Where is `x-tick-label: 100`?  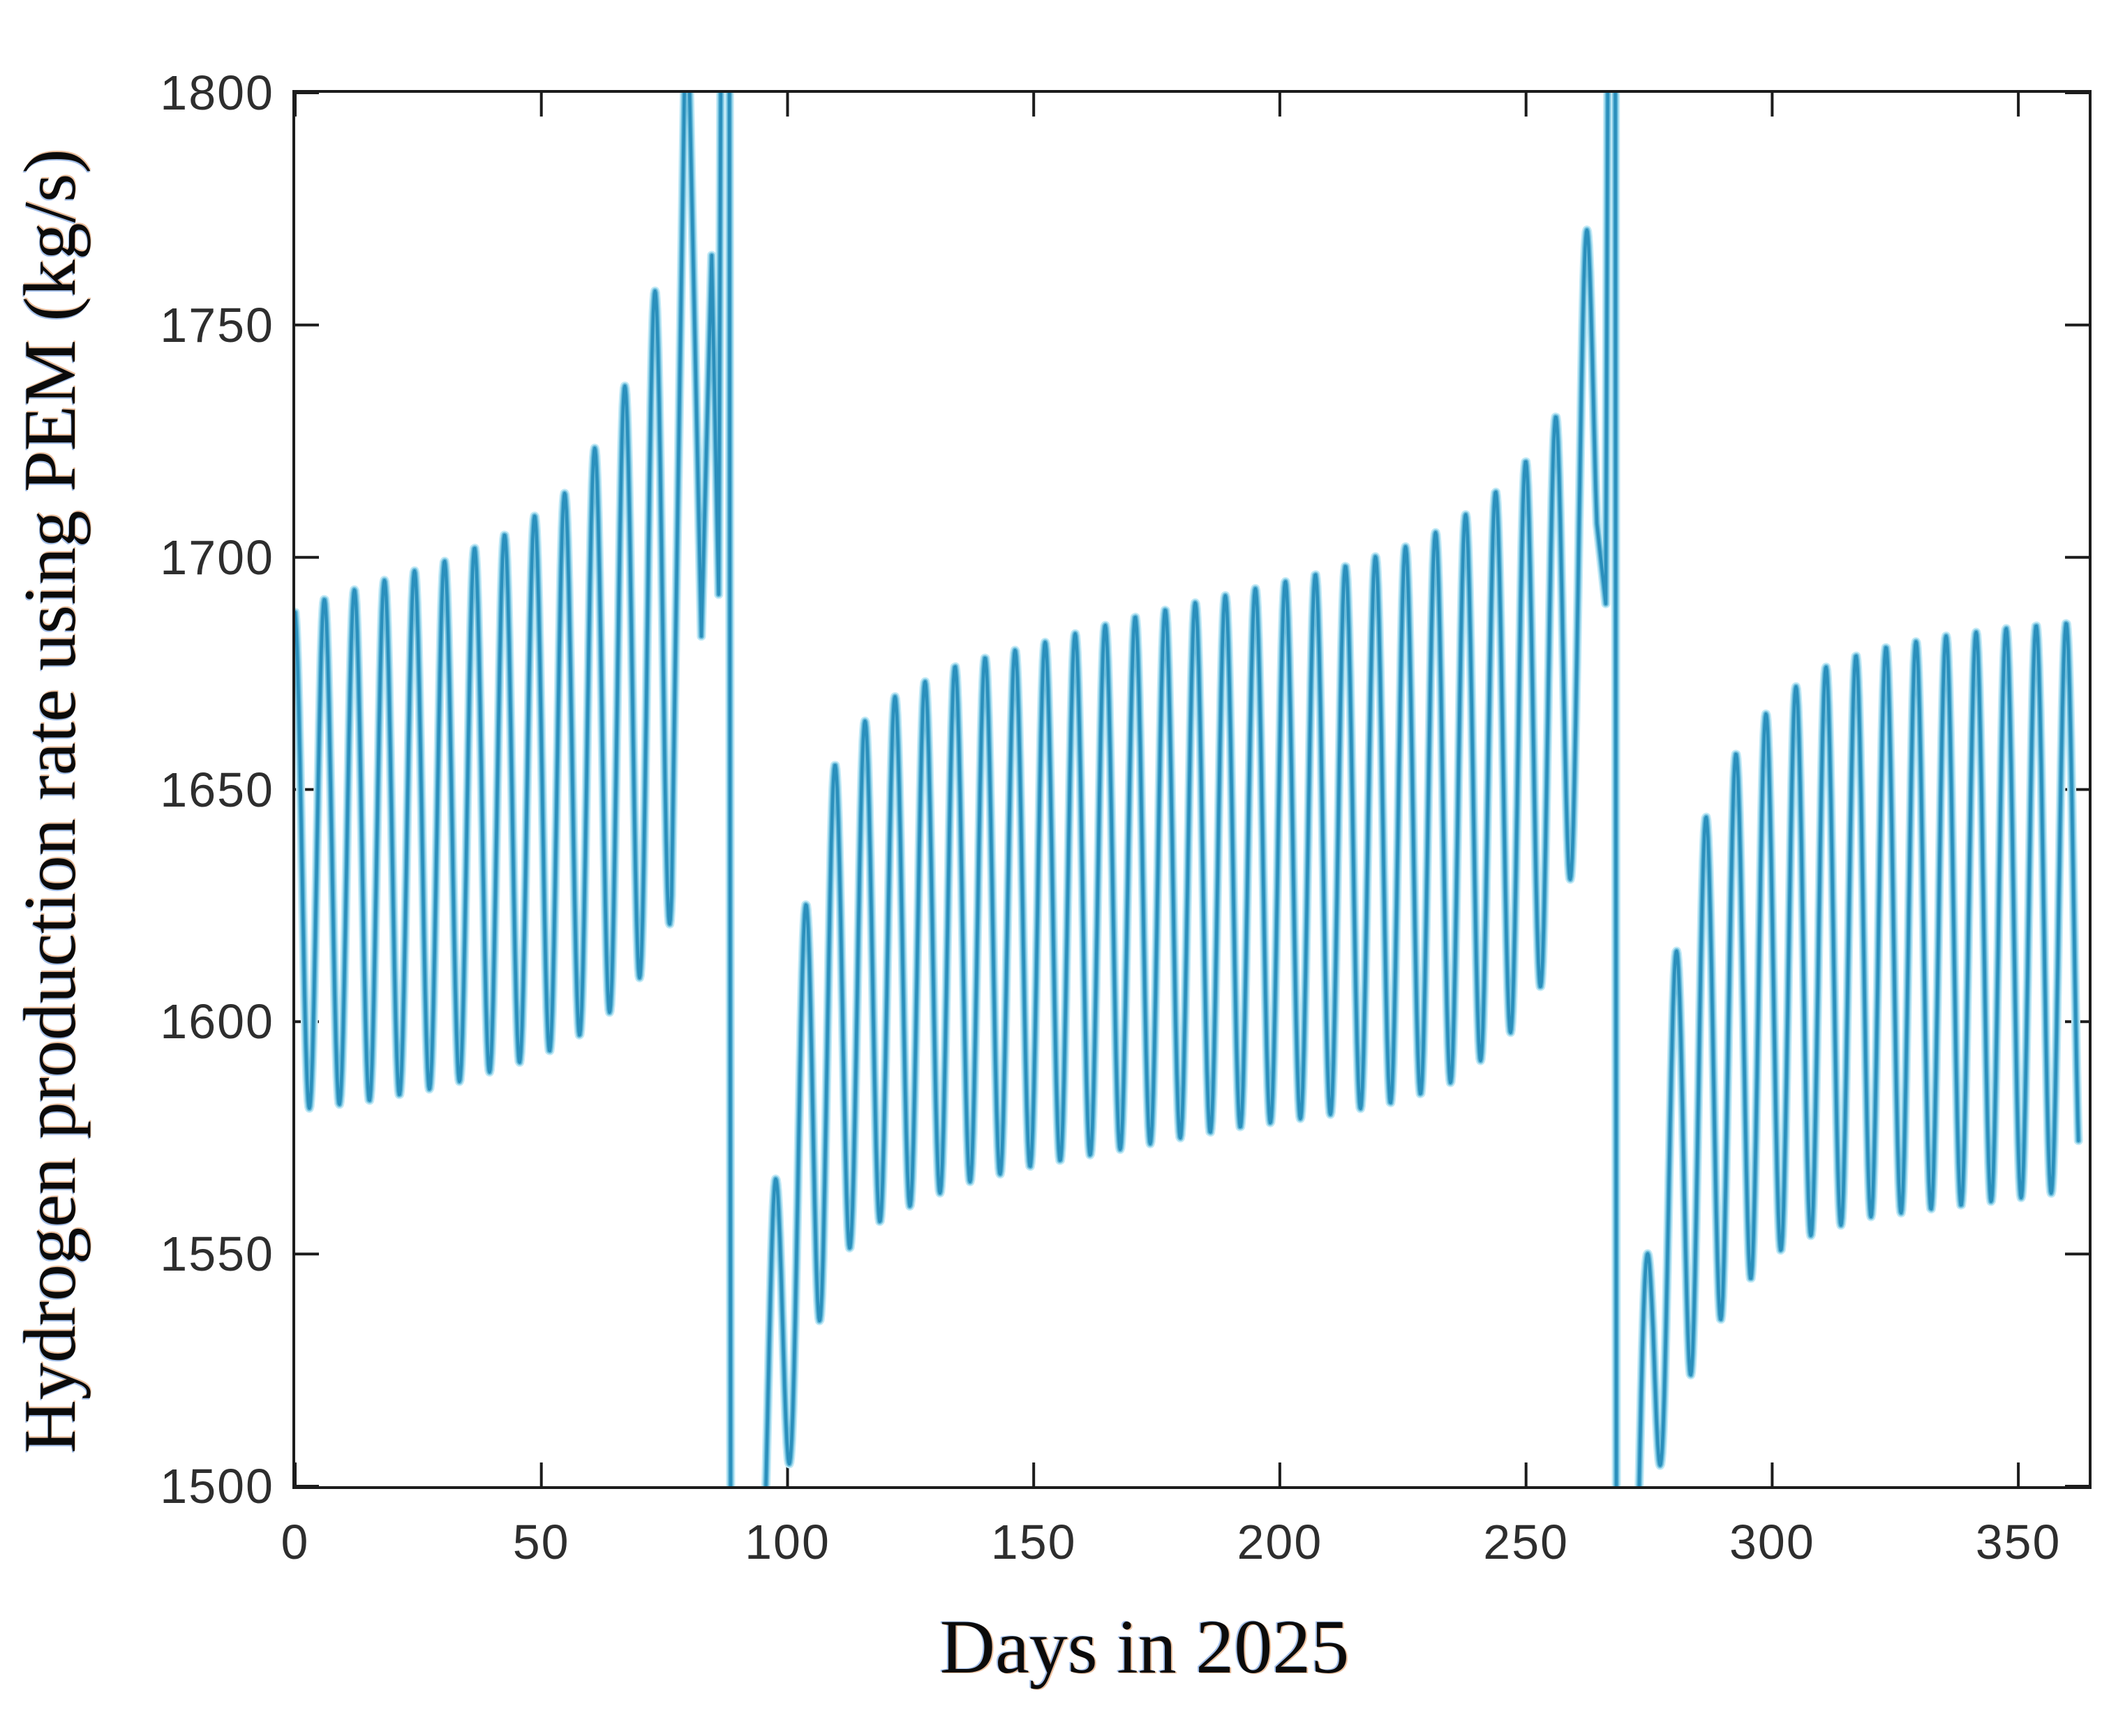
x-tick-label: 100 is located at coordinates (787, 1542).